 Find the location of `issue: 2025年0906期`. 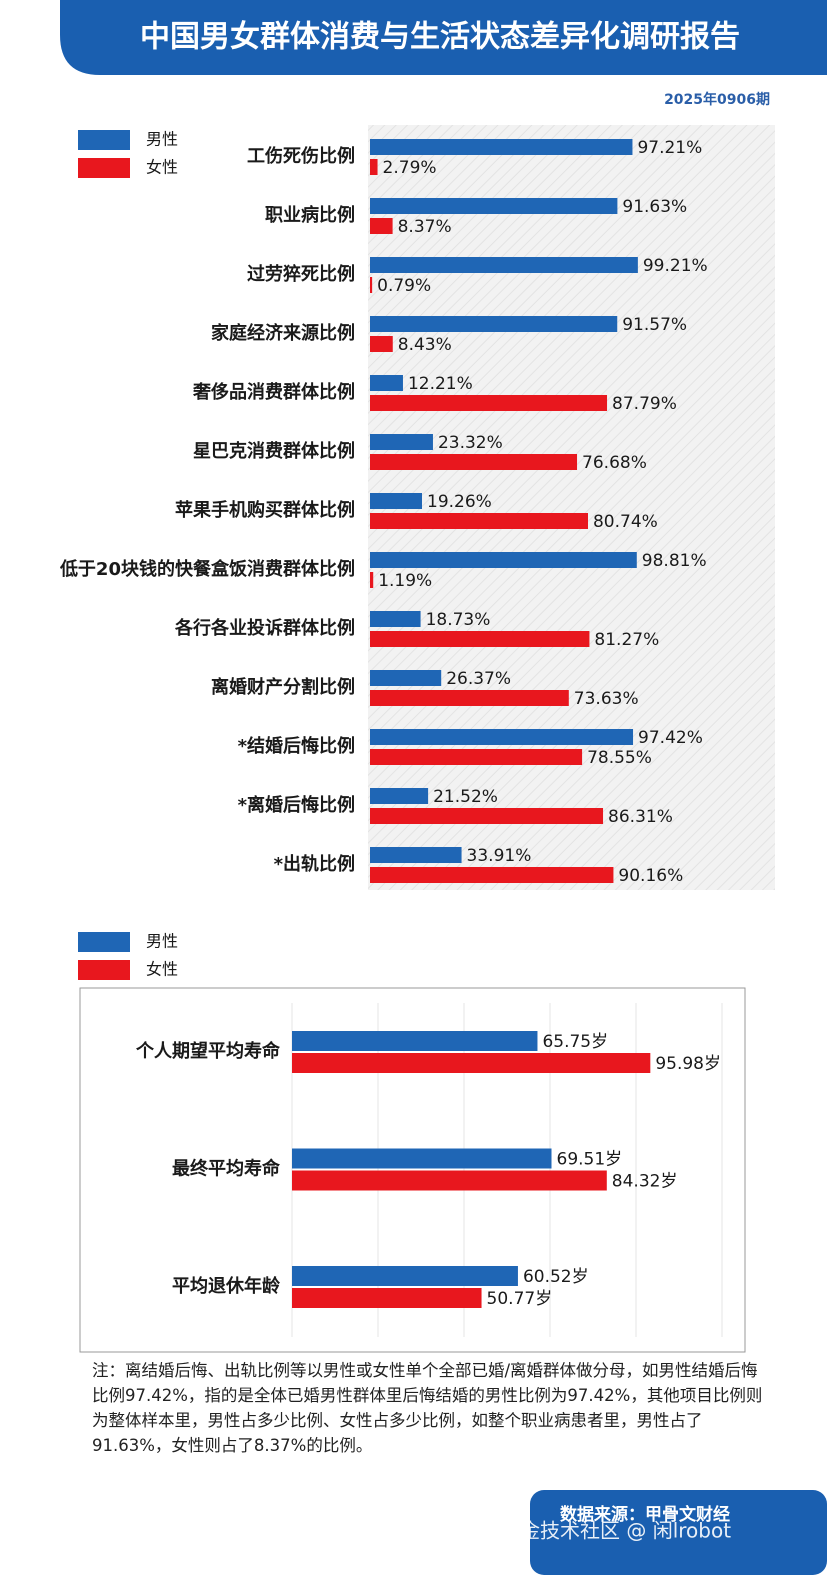

issue: 2025年0906期 is located at coordinates (717, 99).